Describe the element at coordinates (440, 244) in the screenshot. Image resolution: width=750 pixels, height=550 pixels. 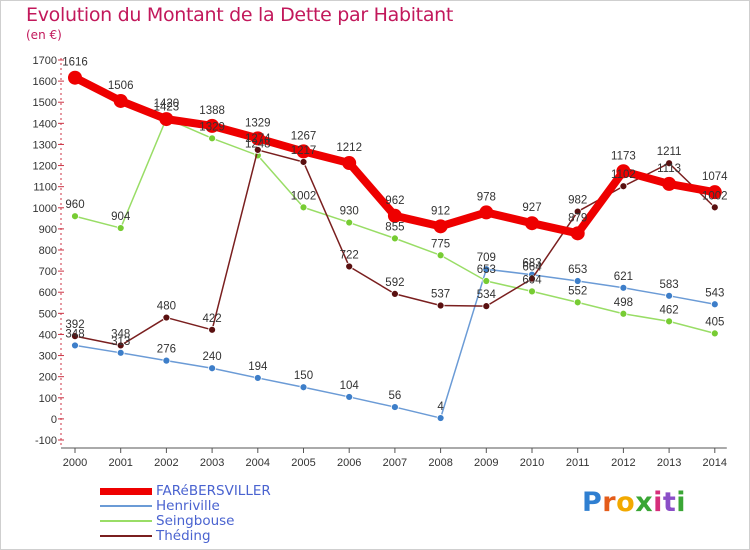
I see `data-label: 775` at that location.